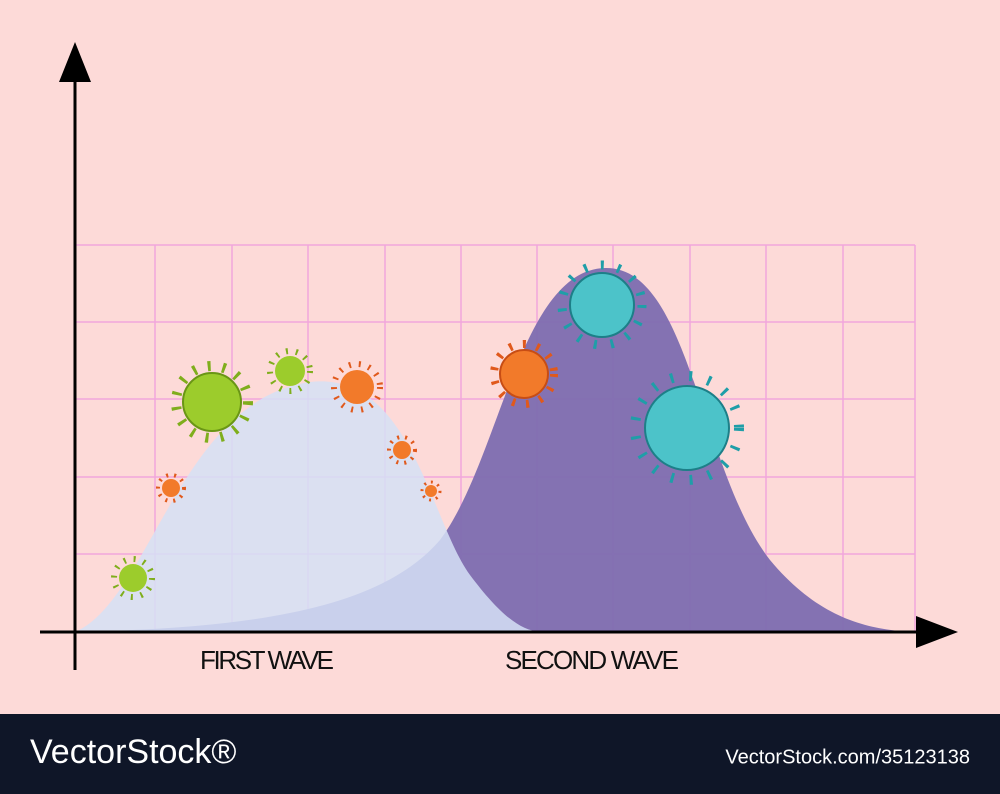  I want to click on first-wave-curve, so click(307, 506).